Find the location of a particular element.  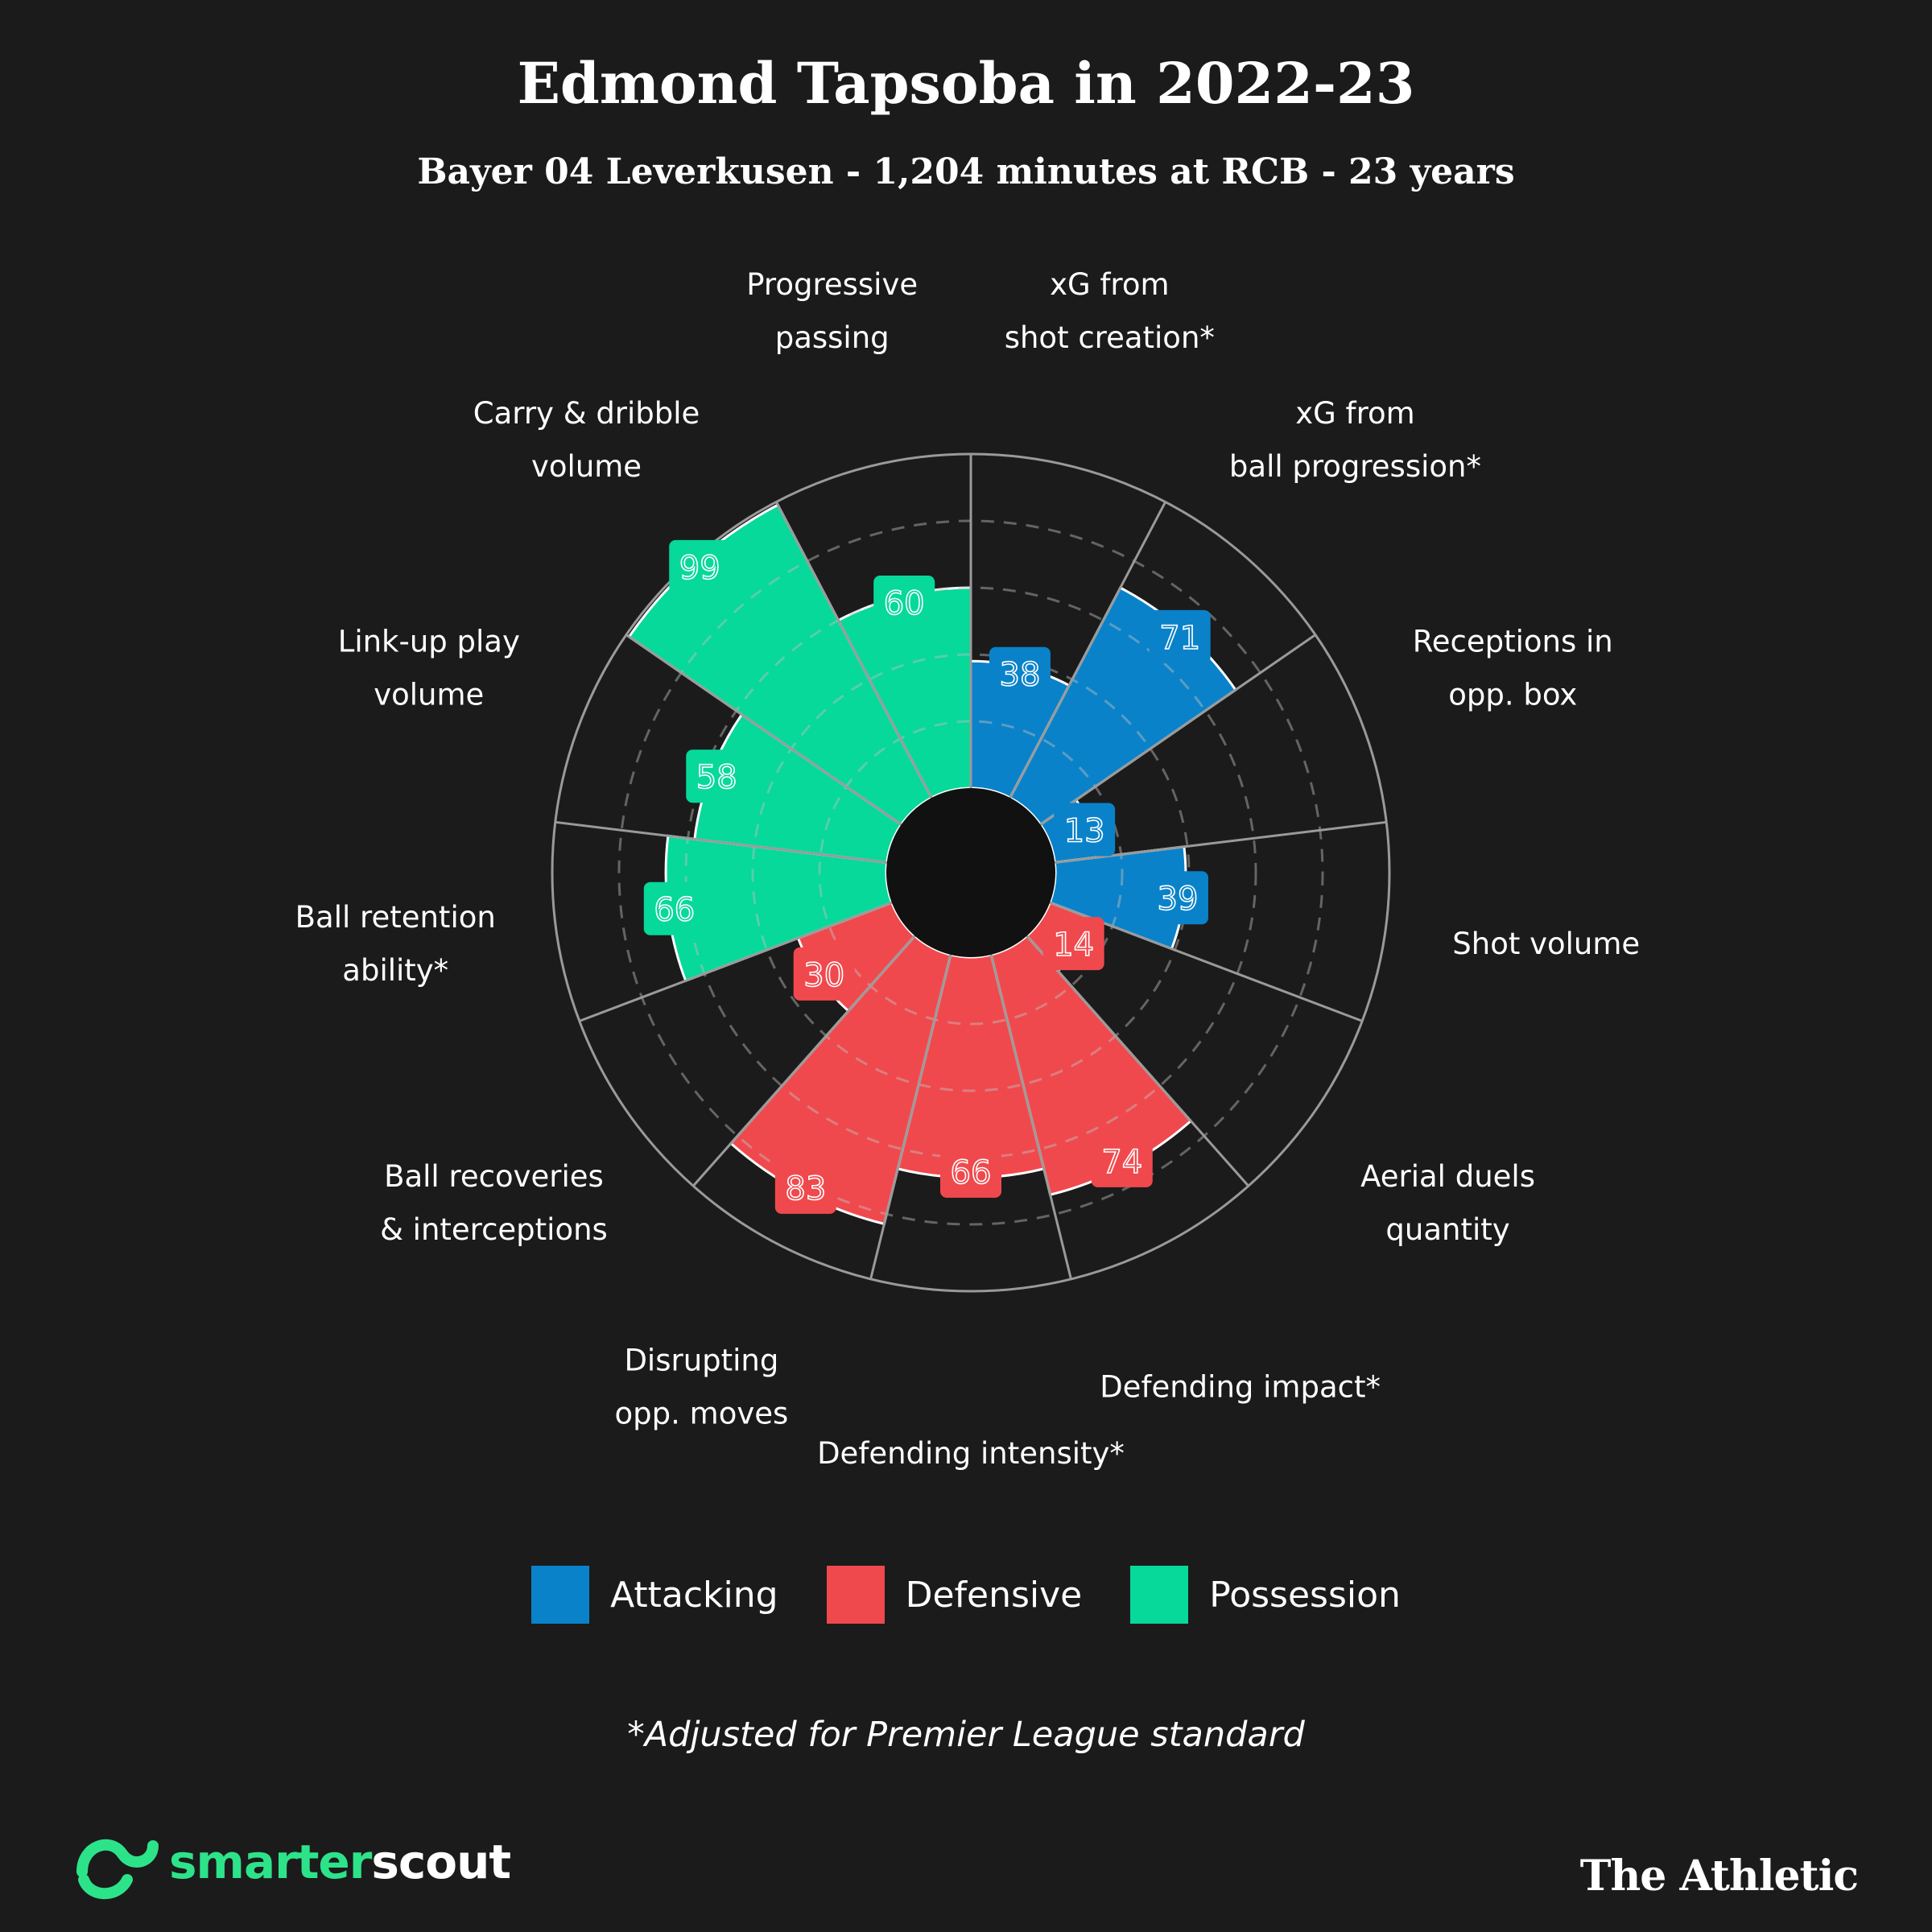

value-label-12: 60 is located at coordinates (904, 603).